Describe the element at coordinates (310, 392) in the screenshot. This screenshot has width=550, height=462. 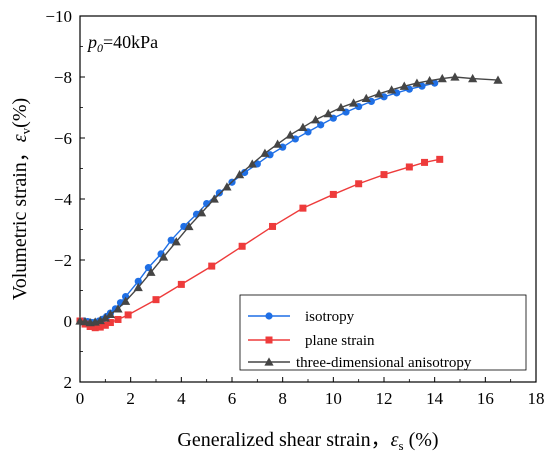
I see `x-axis-ticks: 0 2 4 6 8 10 12 14 16 18` at that location.